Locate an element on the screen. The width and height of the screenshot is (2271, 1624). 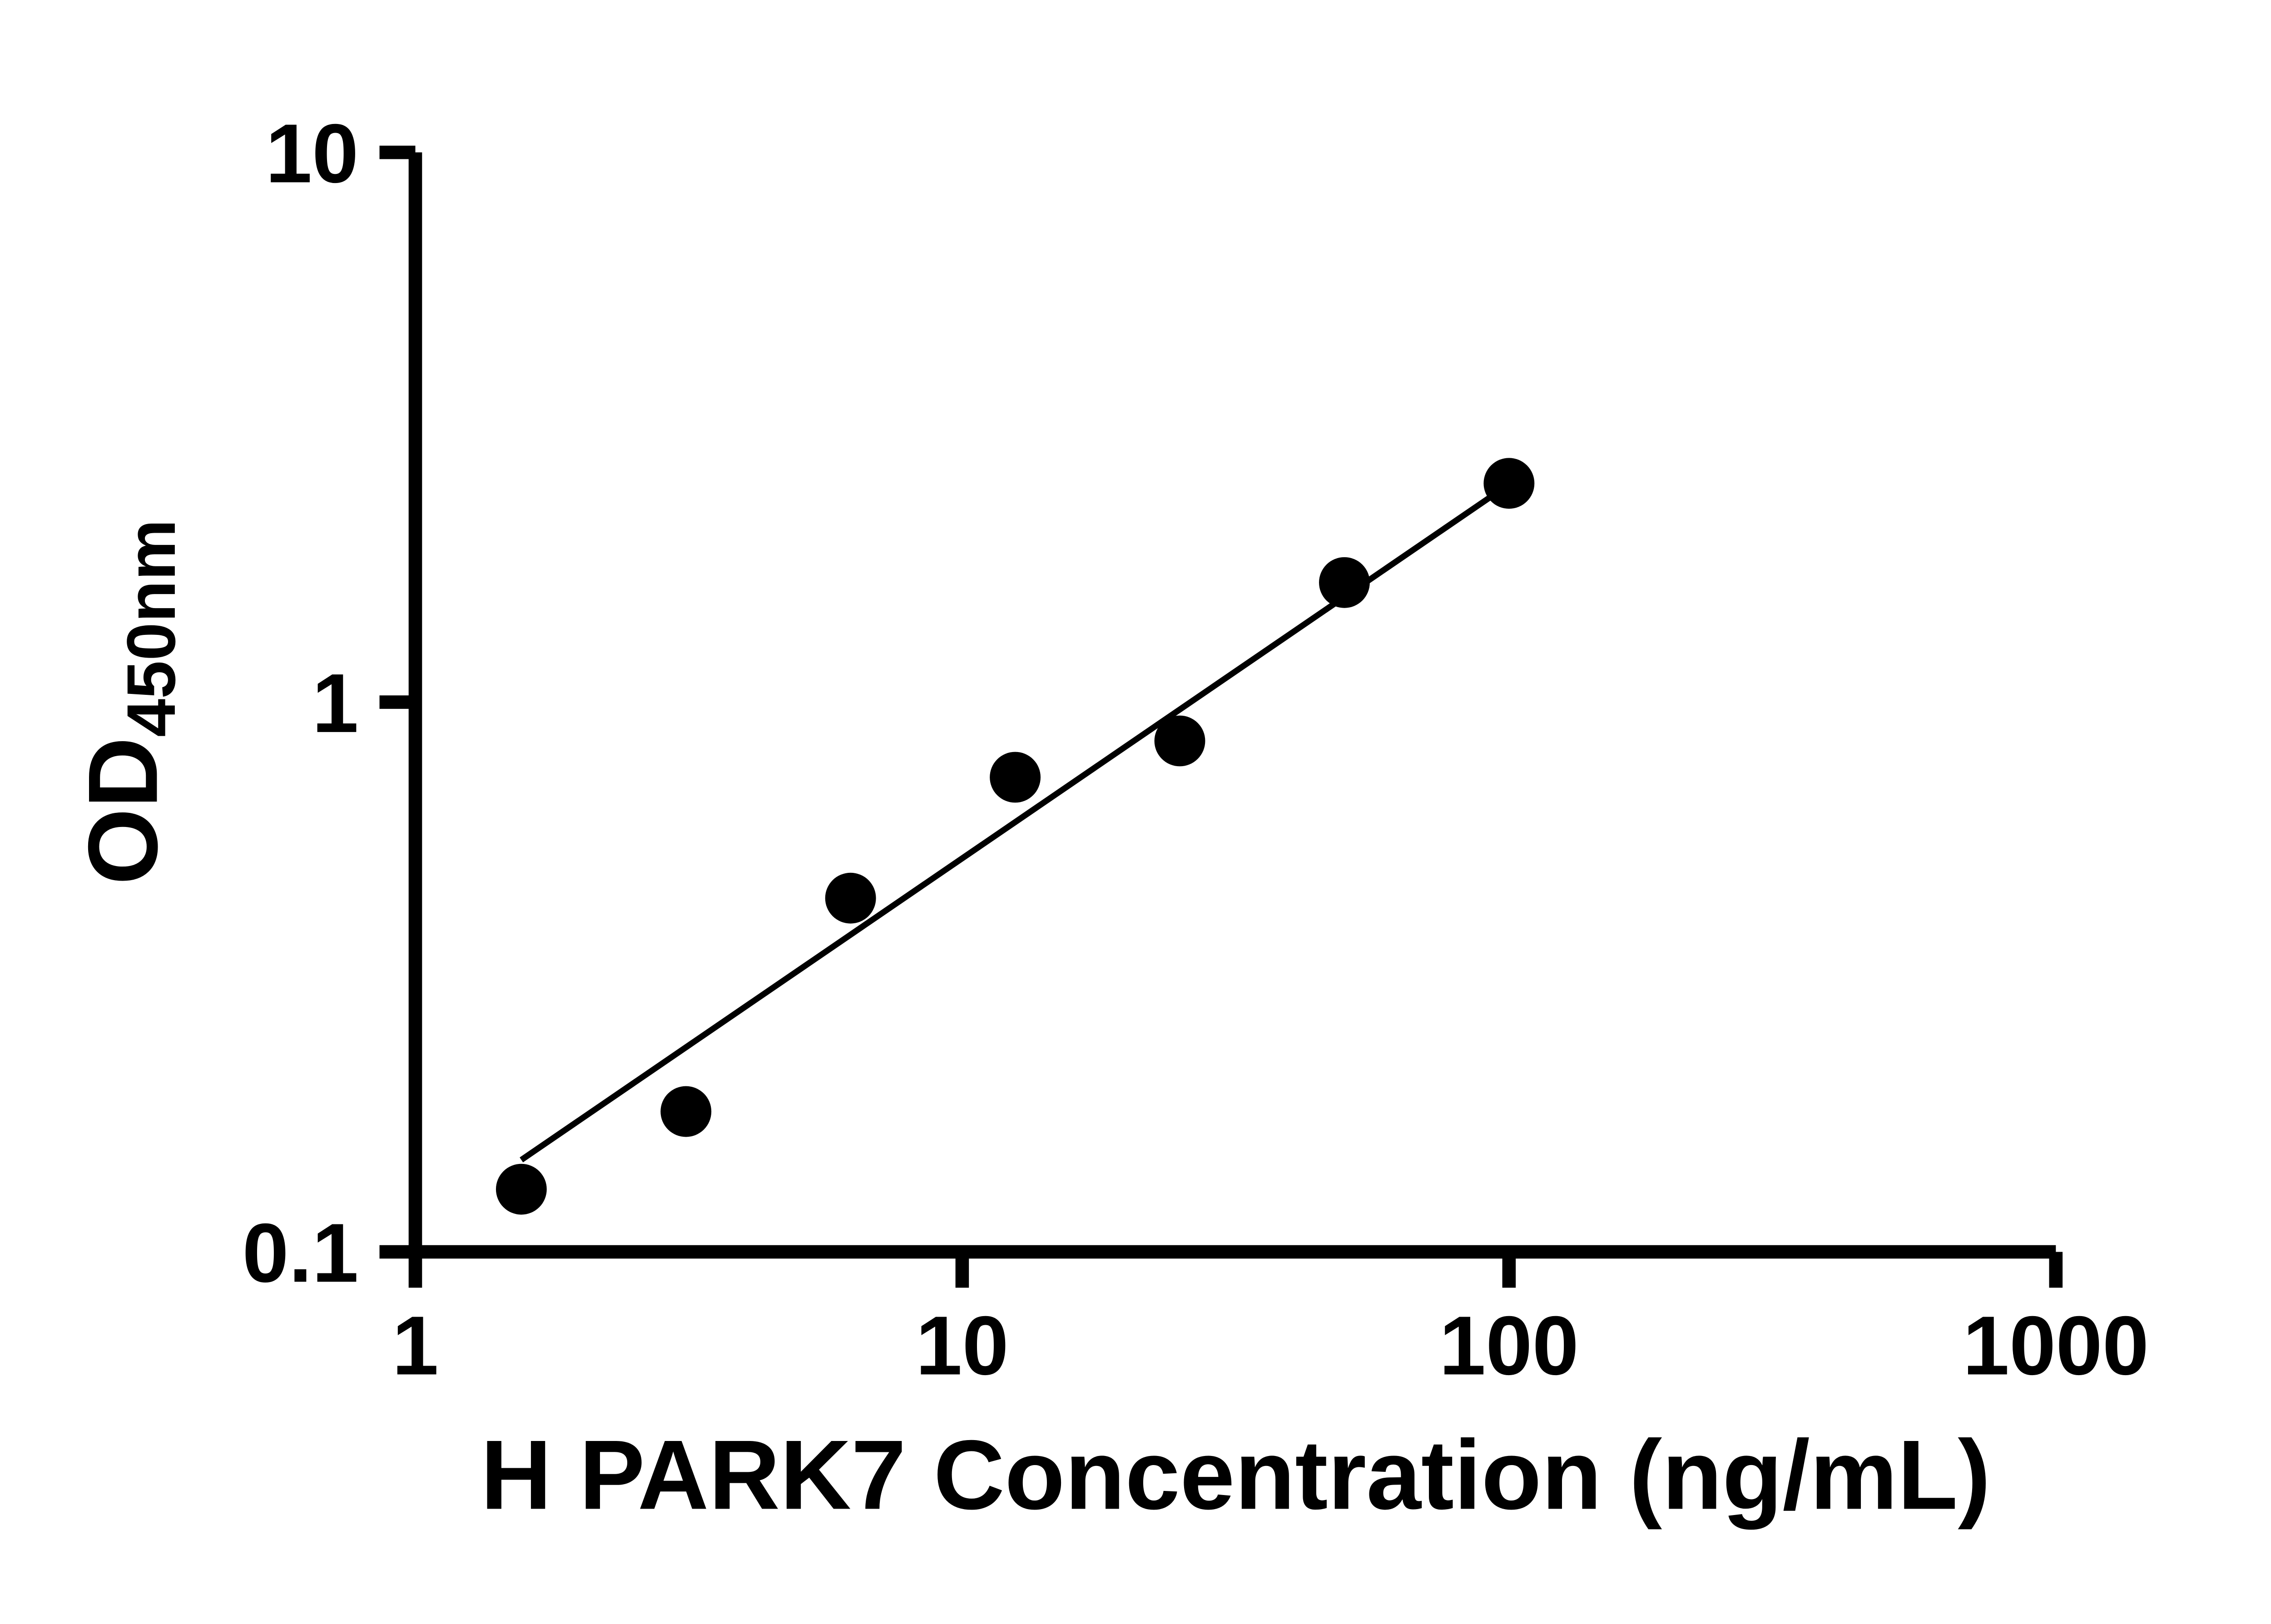
y-axis-title-main: OD is located at coordinates (123, 811).